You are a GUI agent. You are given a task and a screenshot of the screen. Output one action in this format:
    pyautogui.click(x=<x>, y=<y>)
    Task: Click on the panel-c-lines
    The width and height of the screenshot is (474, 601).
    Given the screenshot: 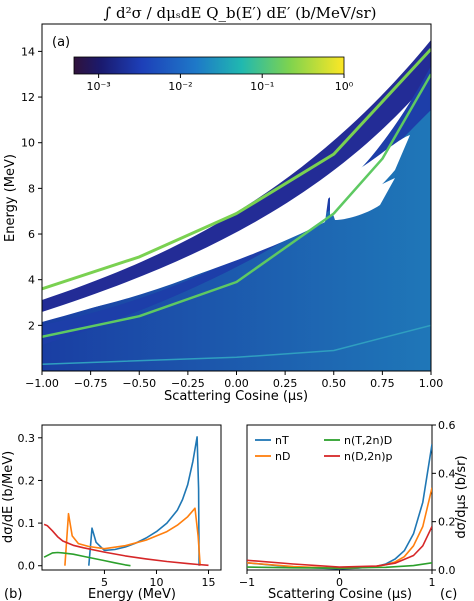 What is the action you would take?
    pyautogui.click(x=339, y=507)
    